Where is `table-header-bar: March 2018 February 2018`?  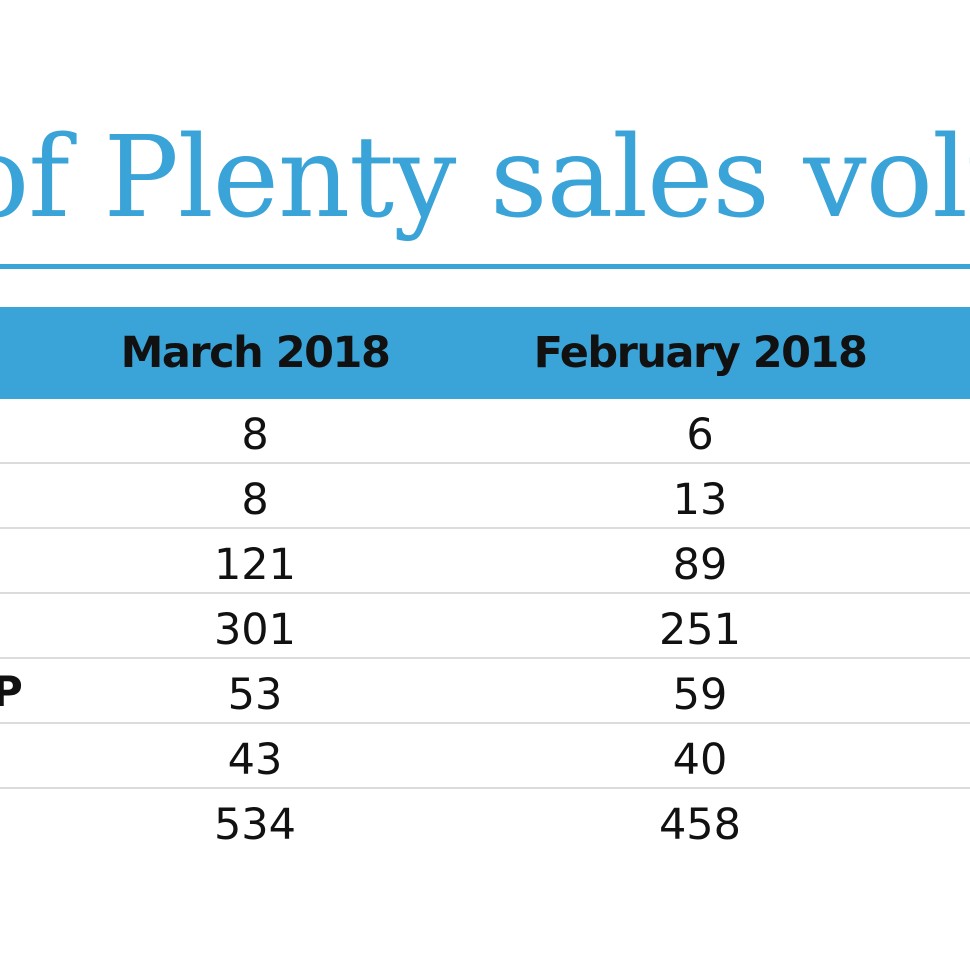 table-header-bar: March 2018 February 2018 is located at coordinates (485, 353).